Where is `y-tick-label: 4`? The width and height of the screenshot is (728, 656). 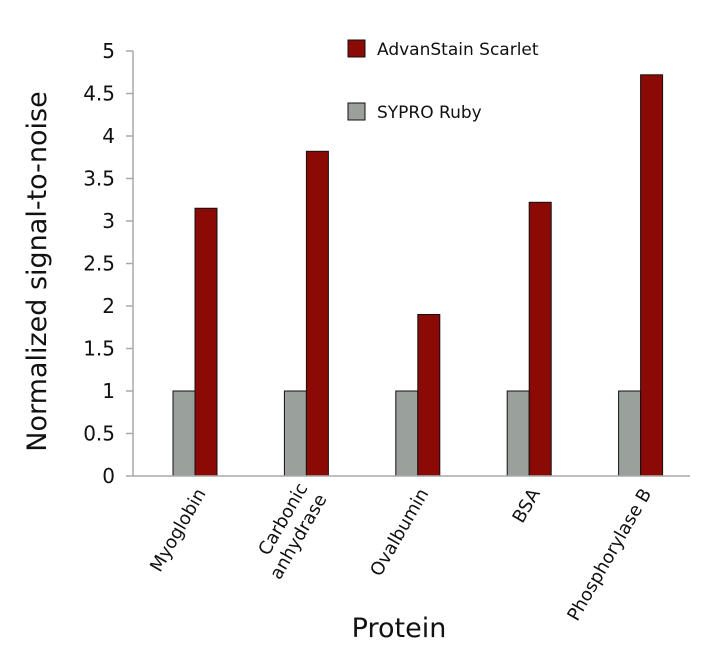 y-tick-label: 4 is located at coordinates (108, 136).